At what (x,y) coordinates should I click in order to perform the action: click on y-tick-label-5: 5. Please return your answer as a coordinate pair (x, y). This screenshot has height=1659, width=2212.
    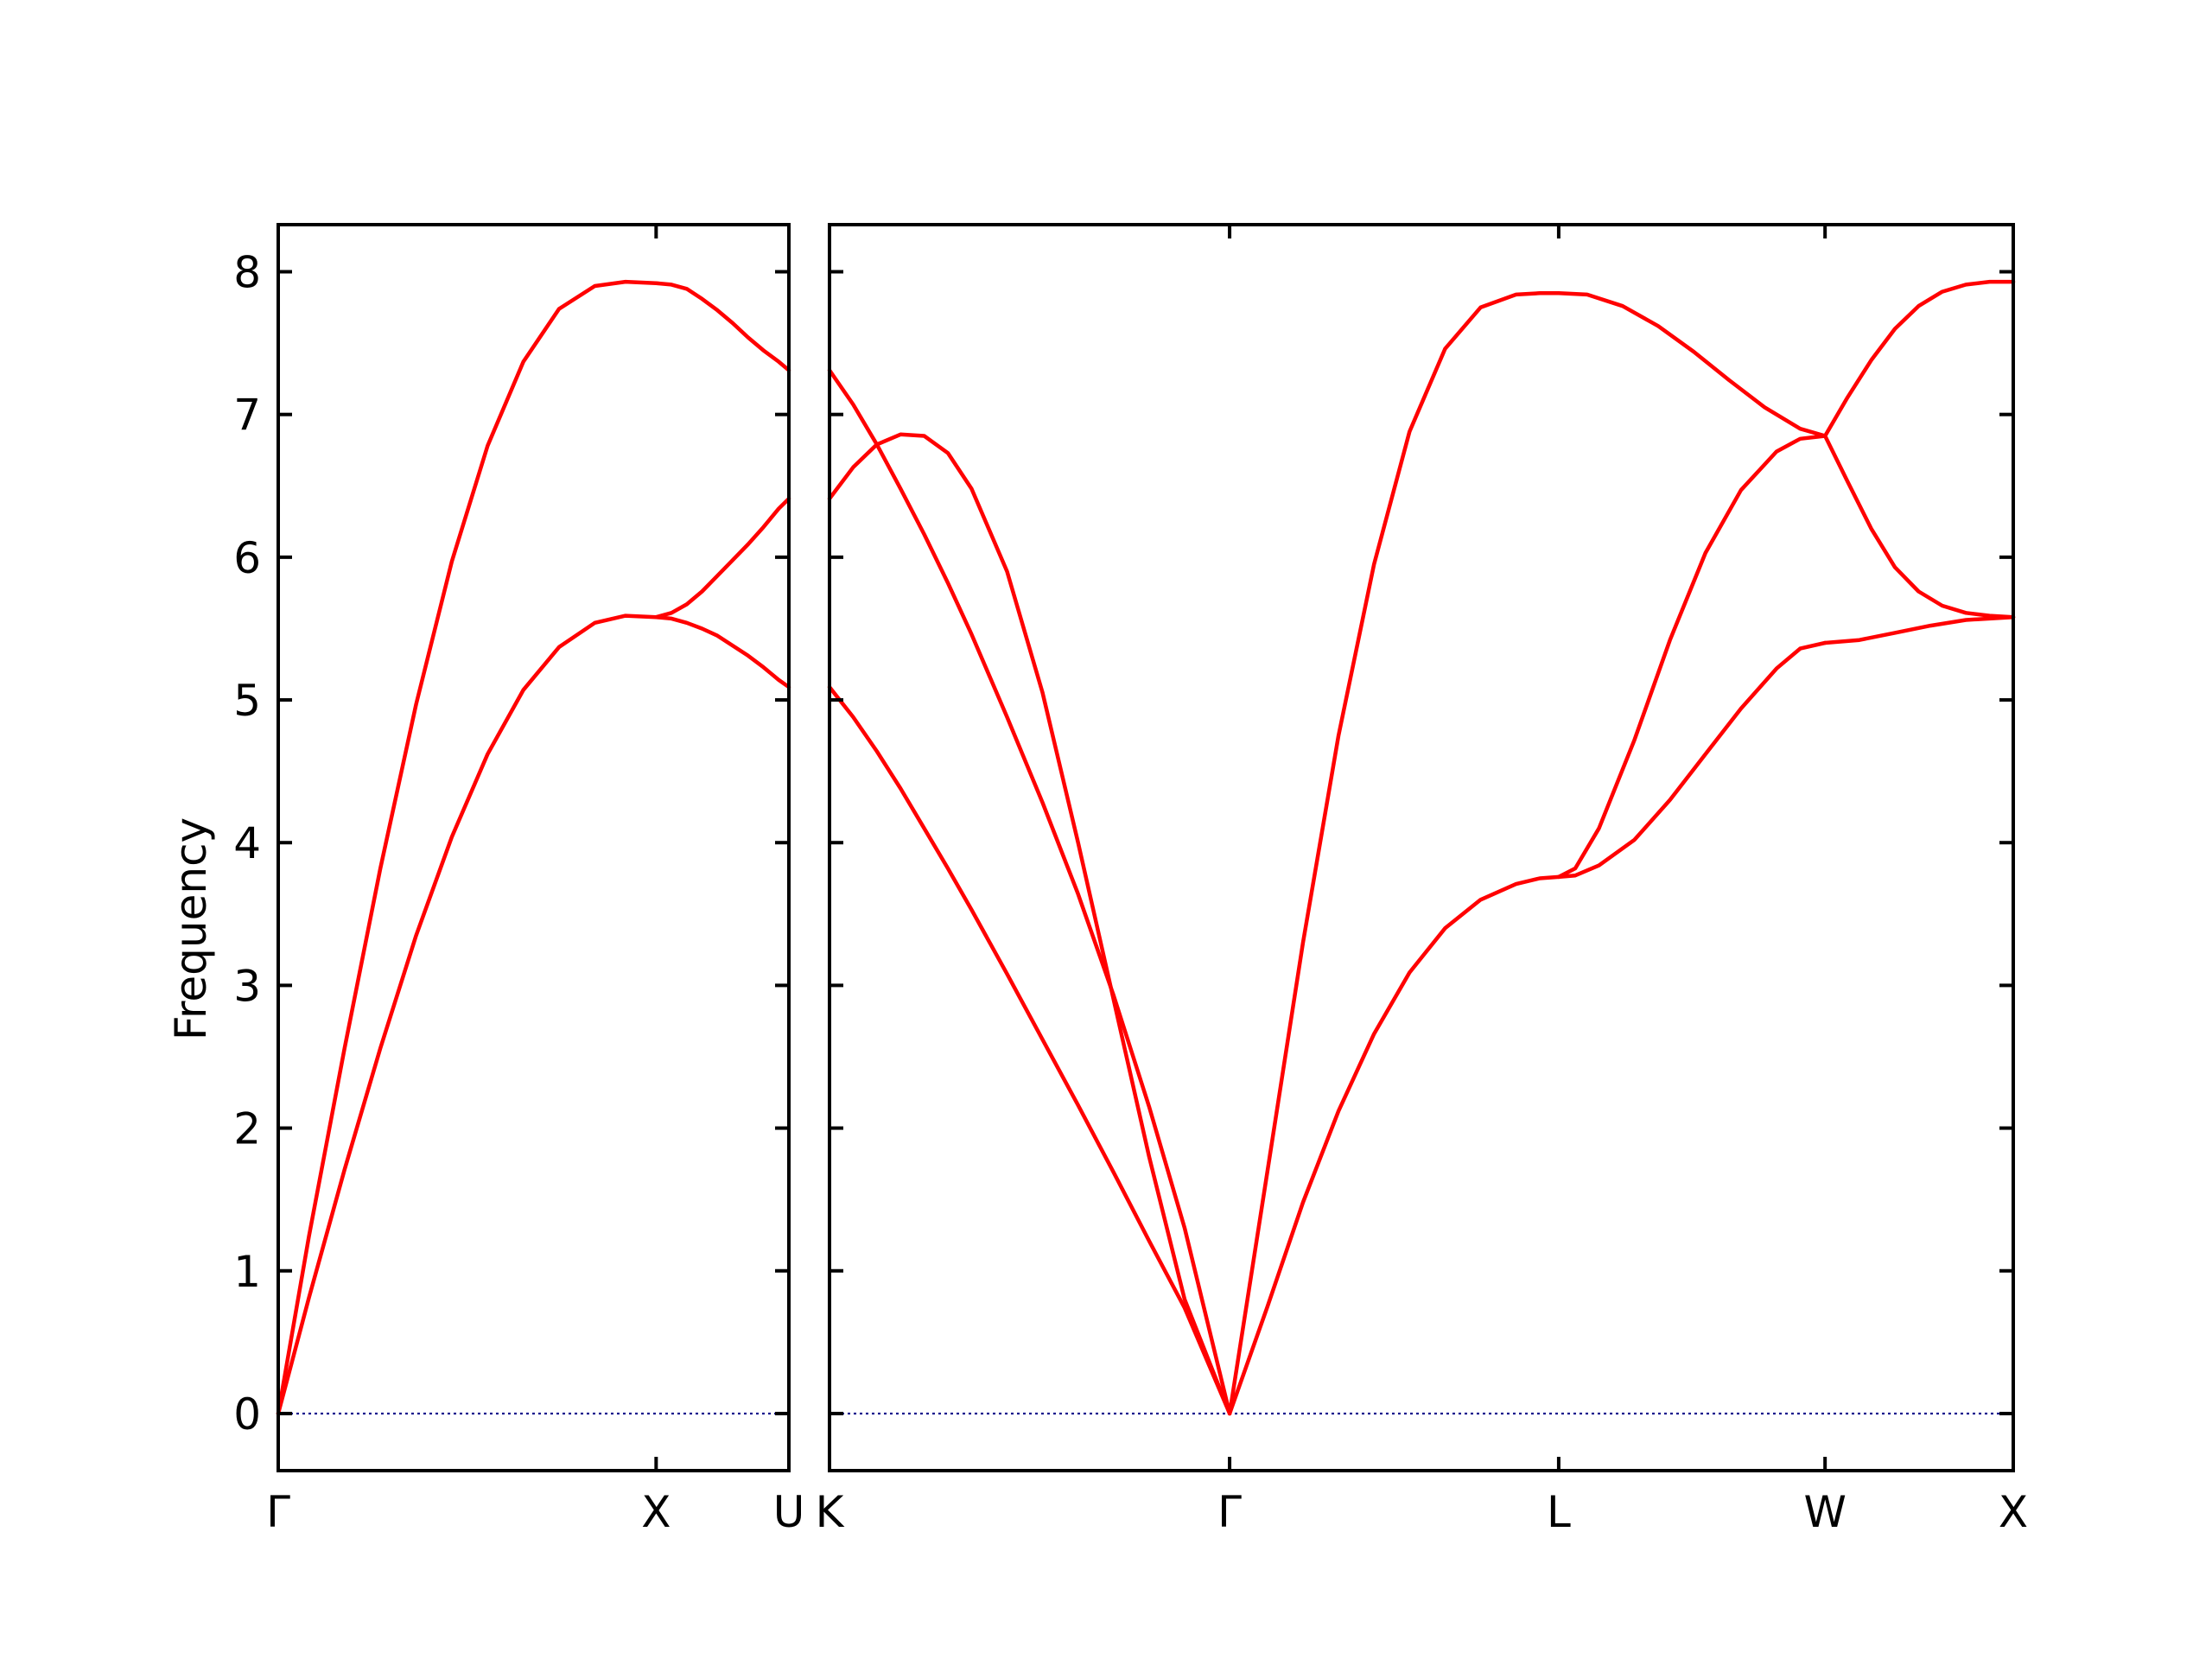
    Looking at the image, I should click on (247, 701).